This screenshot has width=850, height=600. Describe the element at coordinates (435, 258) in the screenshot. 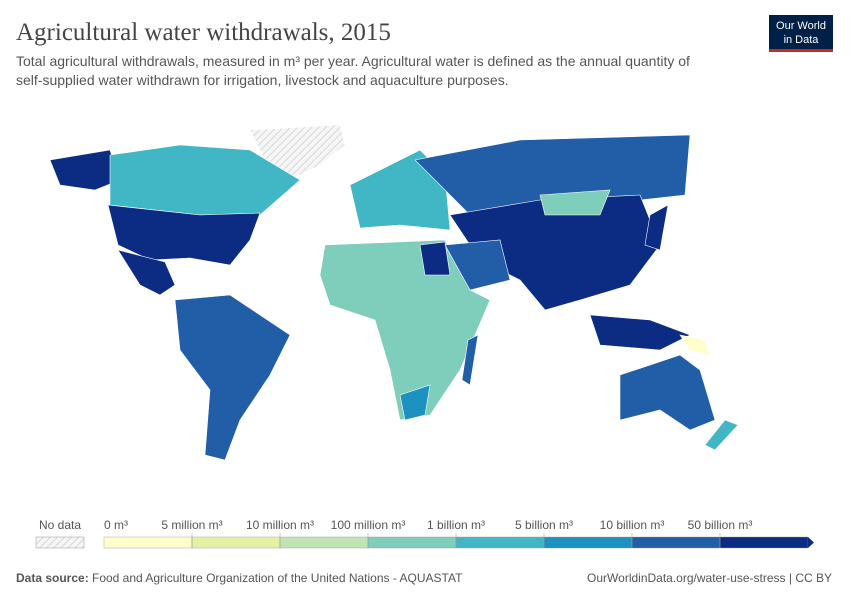

I see `egypt` at that location.